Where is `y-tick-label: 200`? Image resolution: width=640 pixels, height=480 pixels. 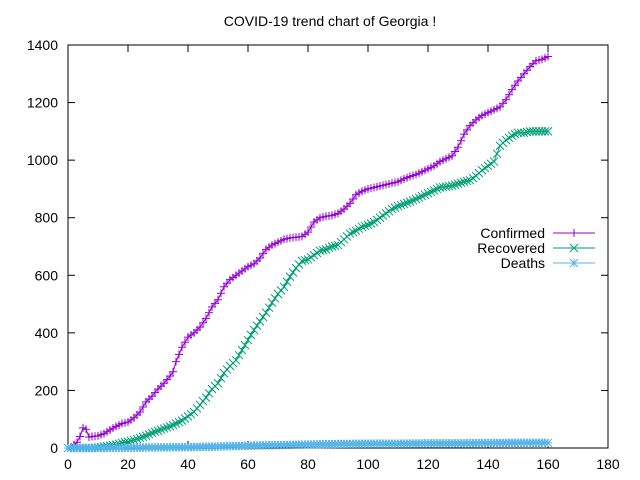
y-tick-label: 200 is located at coordinates (47, 390).